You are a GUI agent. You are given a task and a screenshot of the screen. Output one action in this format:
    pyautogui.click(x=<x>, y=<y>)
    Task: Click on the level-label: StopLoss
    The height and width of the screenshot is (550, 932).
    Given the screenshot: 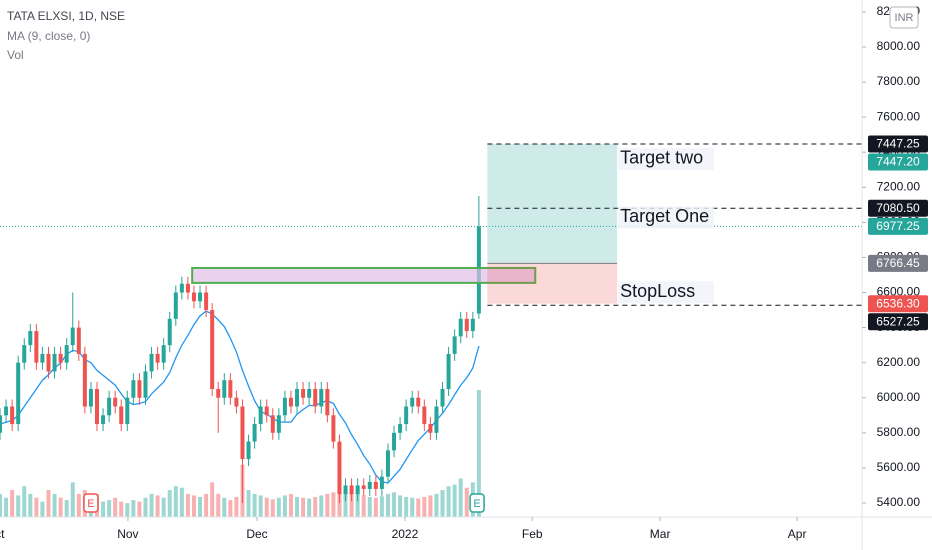 What is the action you would take?
    pyautogui.click(x=657, y=291)
    